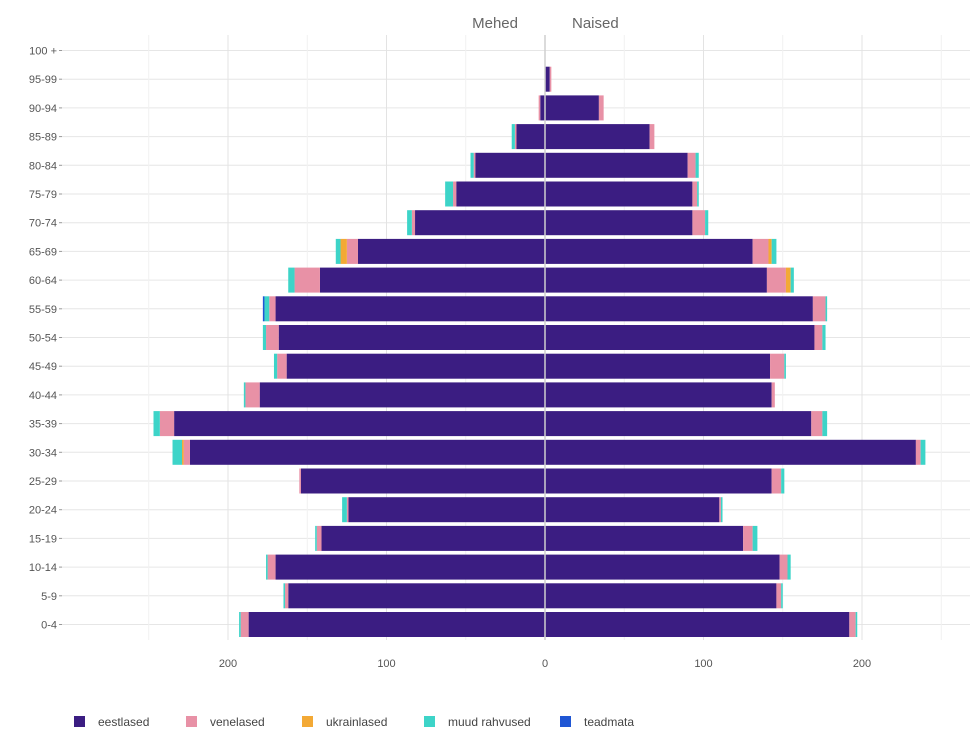 The width and height of the screenshot is (976, 736). What do you see at coordinates (237, 722) in the screenshot?
I see `legend-label: venelased` at bounding box center [237, 722].